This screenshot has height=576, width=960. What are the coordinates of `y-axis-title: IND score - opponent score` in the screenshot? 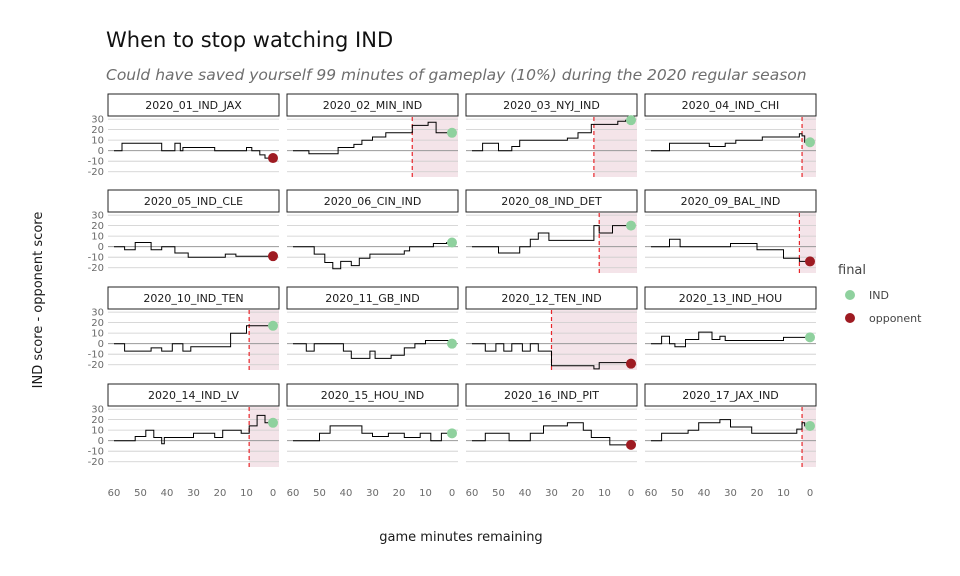 It's located at (38, 300).